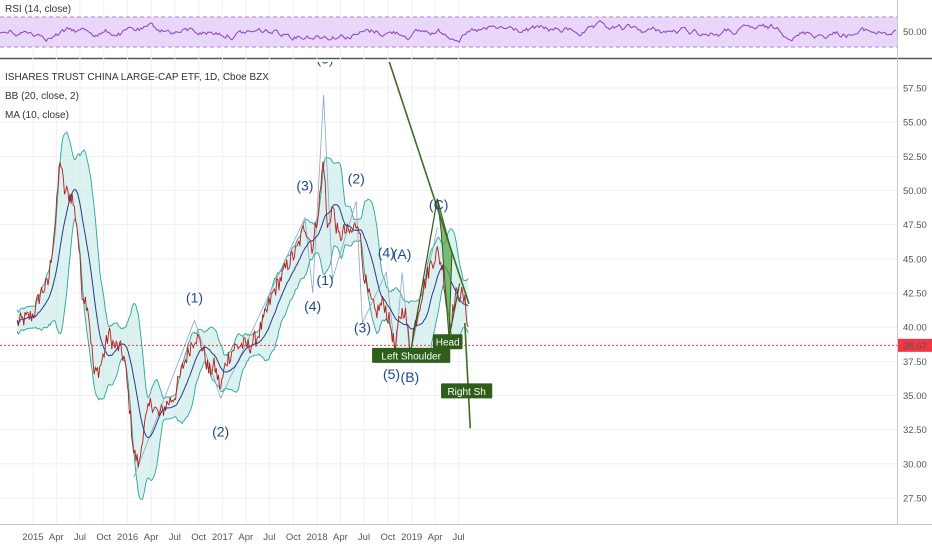  Describe the element at coordinates (402, 254) in the screenshot. I see `wave-label: (A)` at that location.